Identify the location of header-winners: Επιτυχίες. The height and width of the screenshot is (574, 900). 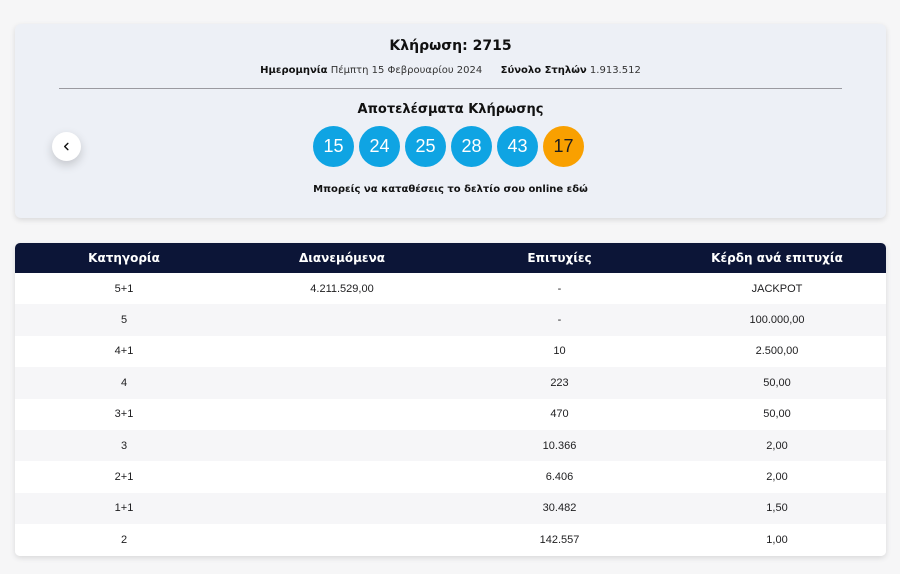
(559, 258).